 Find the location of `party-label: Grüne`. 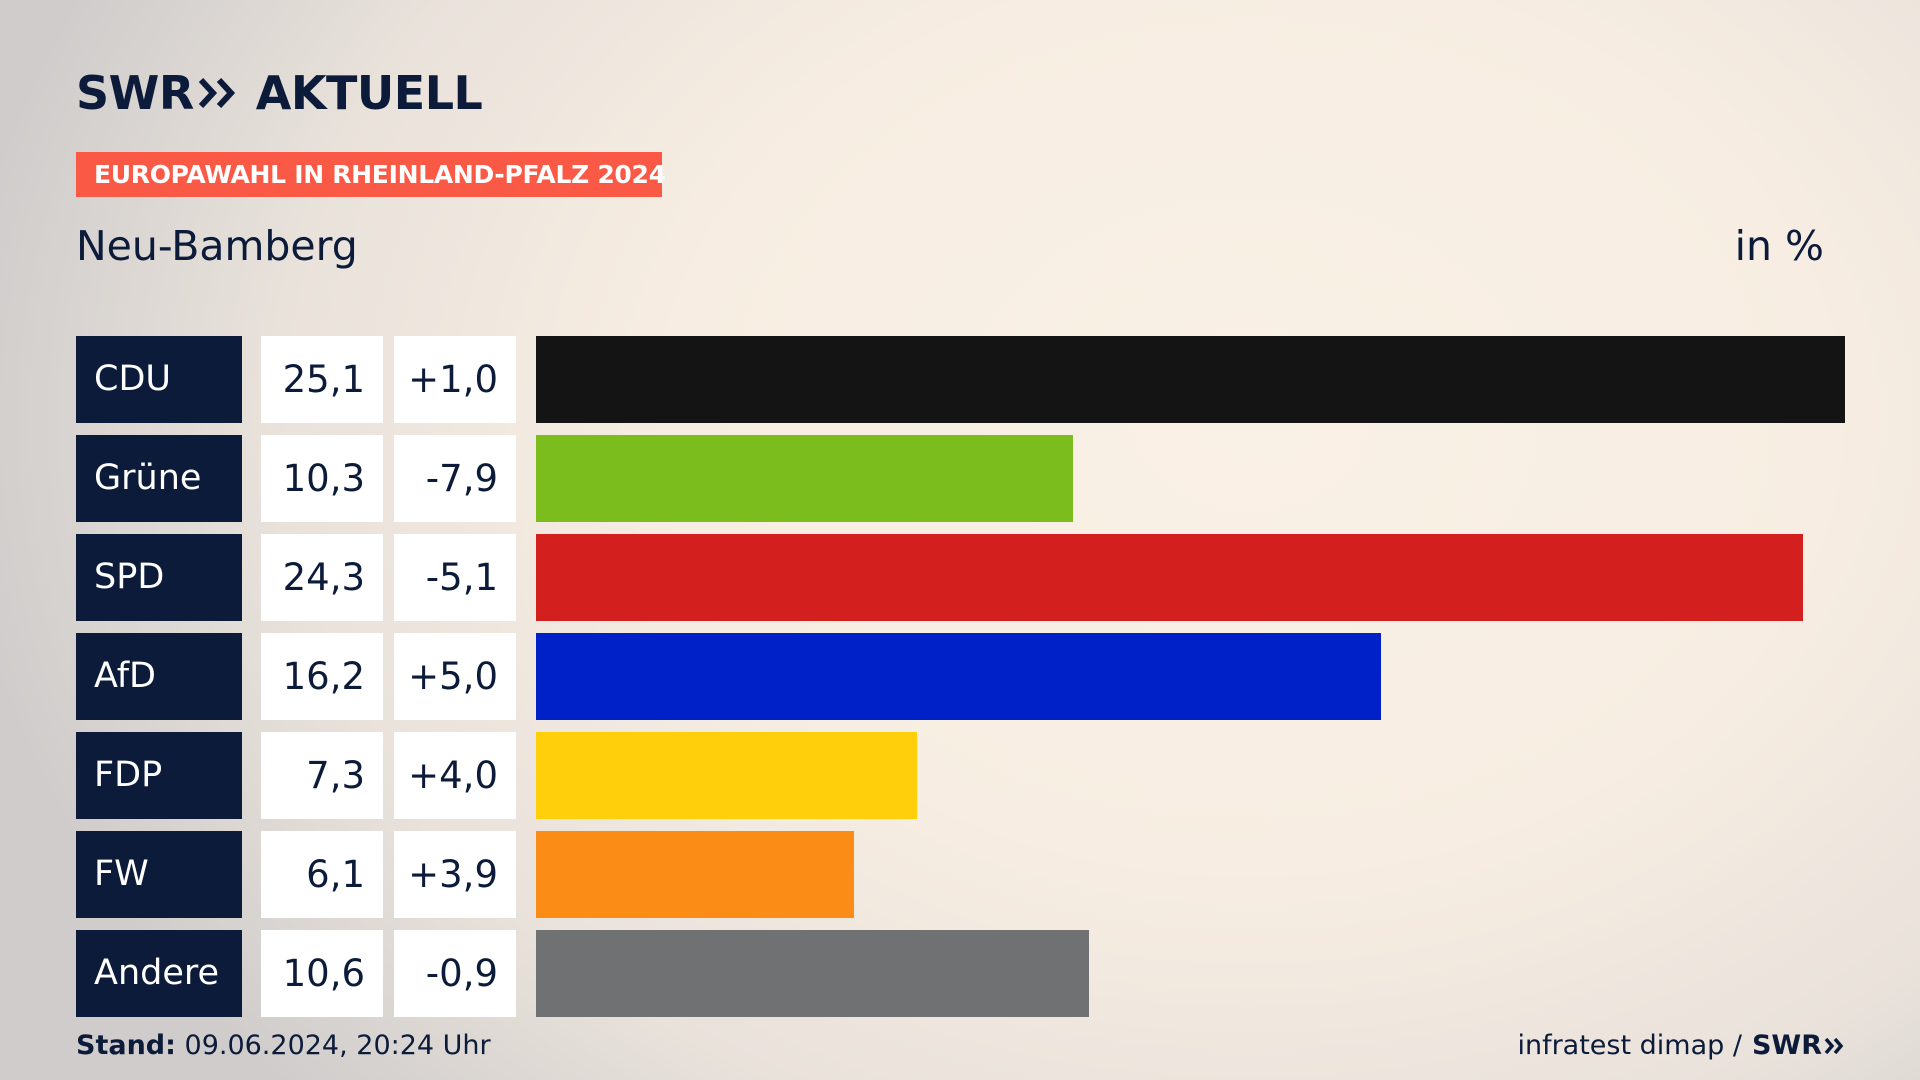

party-label: Grüne is located at coordinates (159, 478).